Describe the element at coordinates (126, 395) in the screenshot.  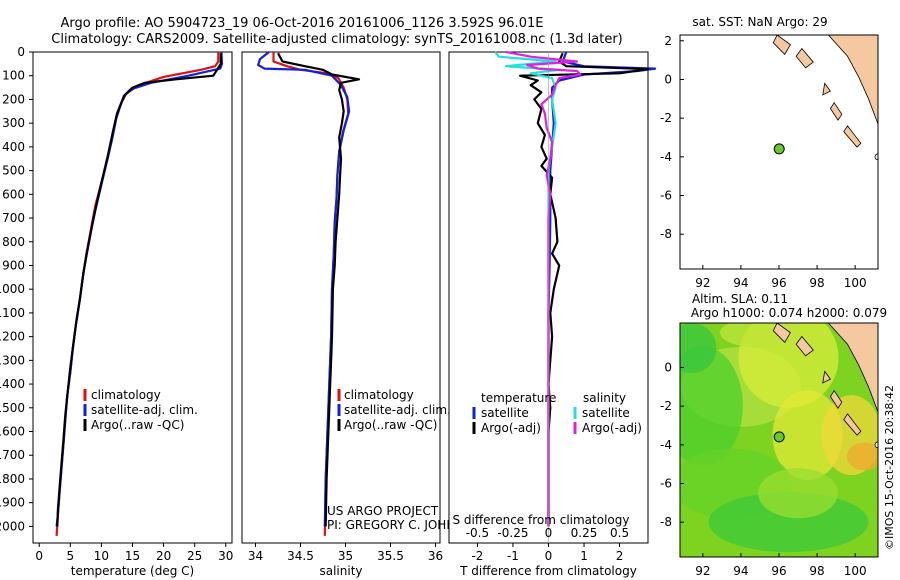
I see `temp-legend-label: climatology` at that location.